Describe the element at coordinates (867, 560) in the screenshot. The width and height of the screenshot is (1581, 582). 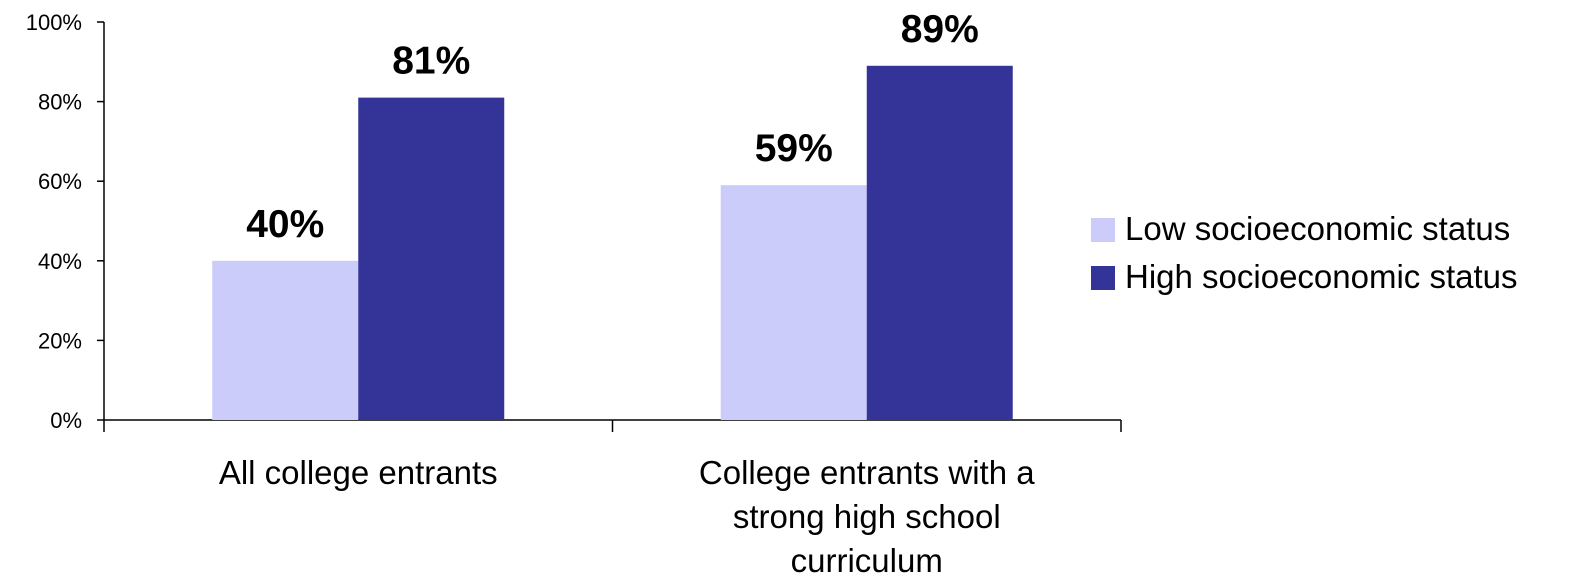
I see `x-category-label: curriculum` at that location.